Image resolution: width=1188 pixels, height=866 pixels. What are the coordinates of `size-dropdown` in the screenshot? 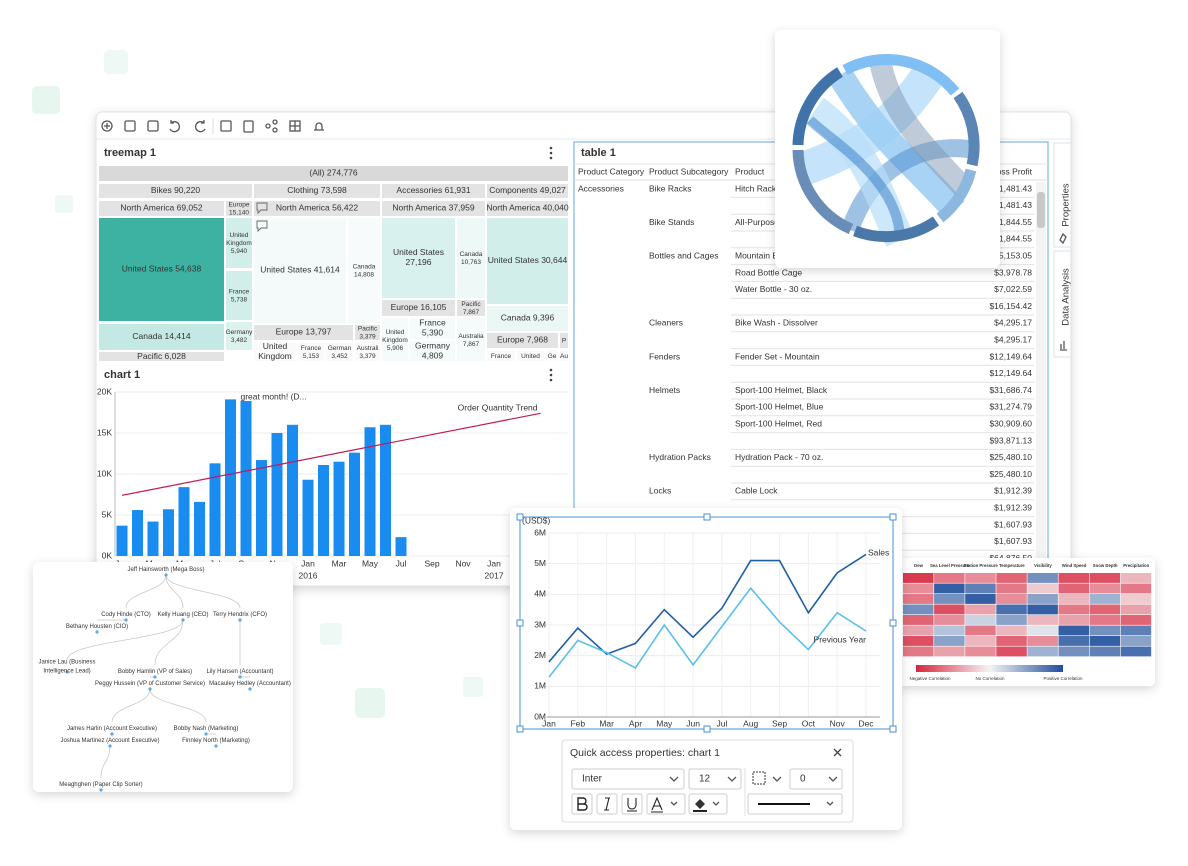 It's located at (715, 779).